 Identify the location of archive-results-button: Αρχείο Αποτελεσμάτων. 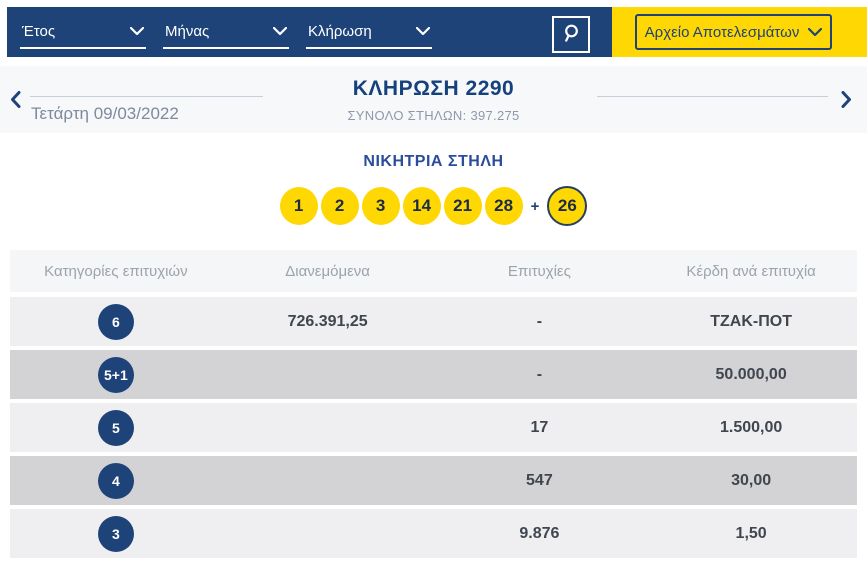
(733, 32).